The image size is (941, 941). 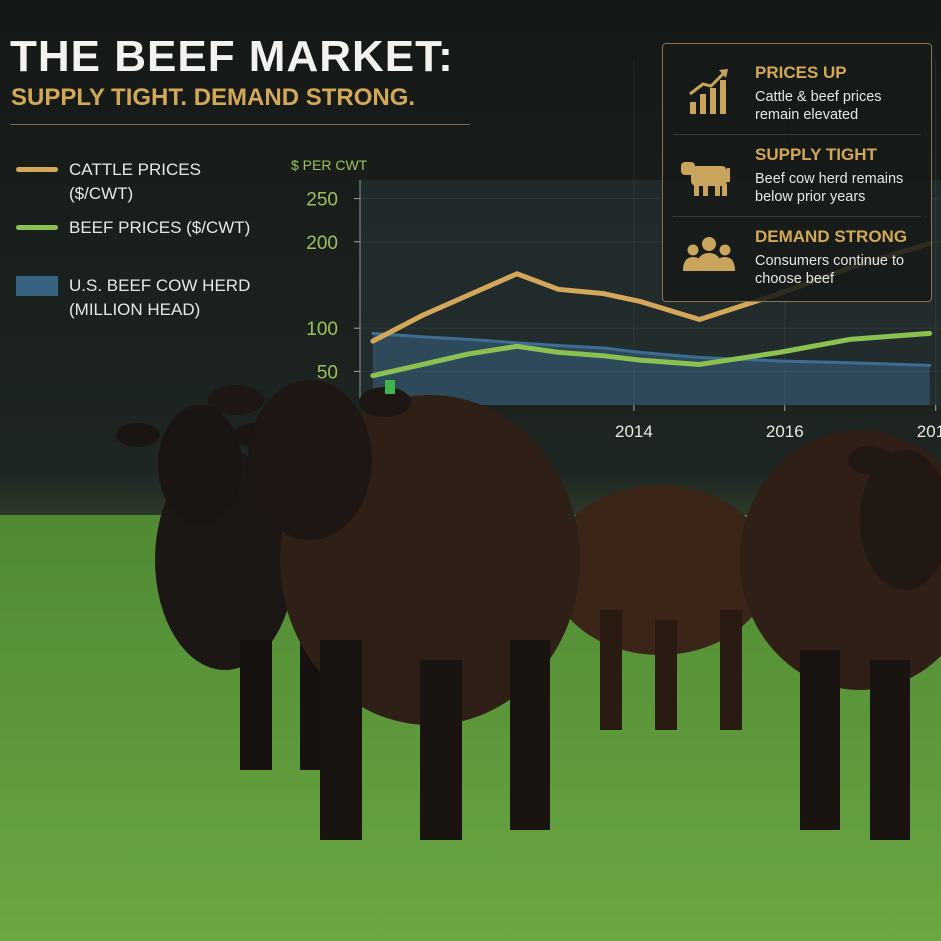 I want to click on icon-people, so click(x=709, y=254).